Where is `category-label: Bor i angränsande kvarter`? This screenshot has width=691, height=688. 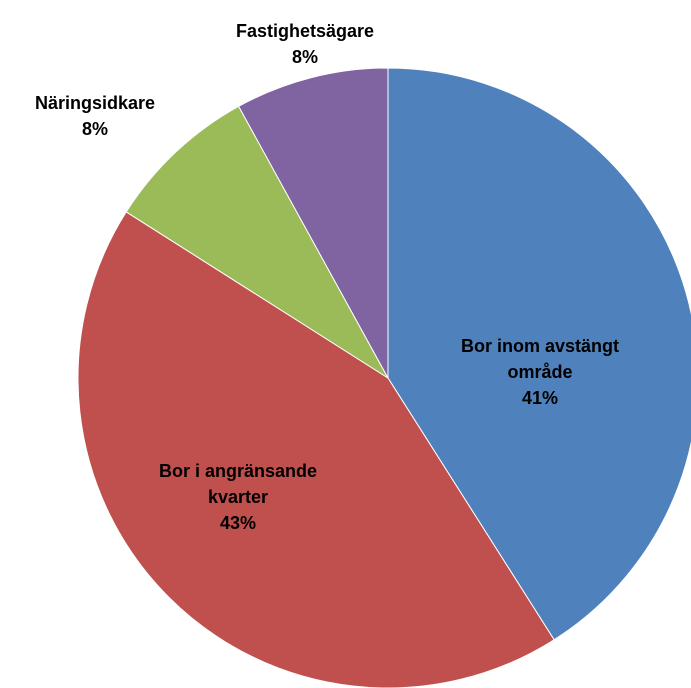
category-label: Bor i angränsande kvarter is located at coordinates (238, 484).